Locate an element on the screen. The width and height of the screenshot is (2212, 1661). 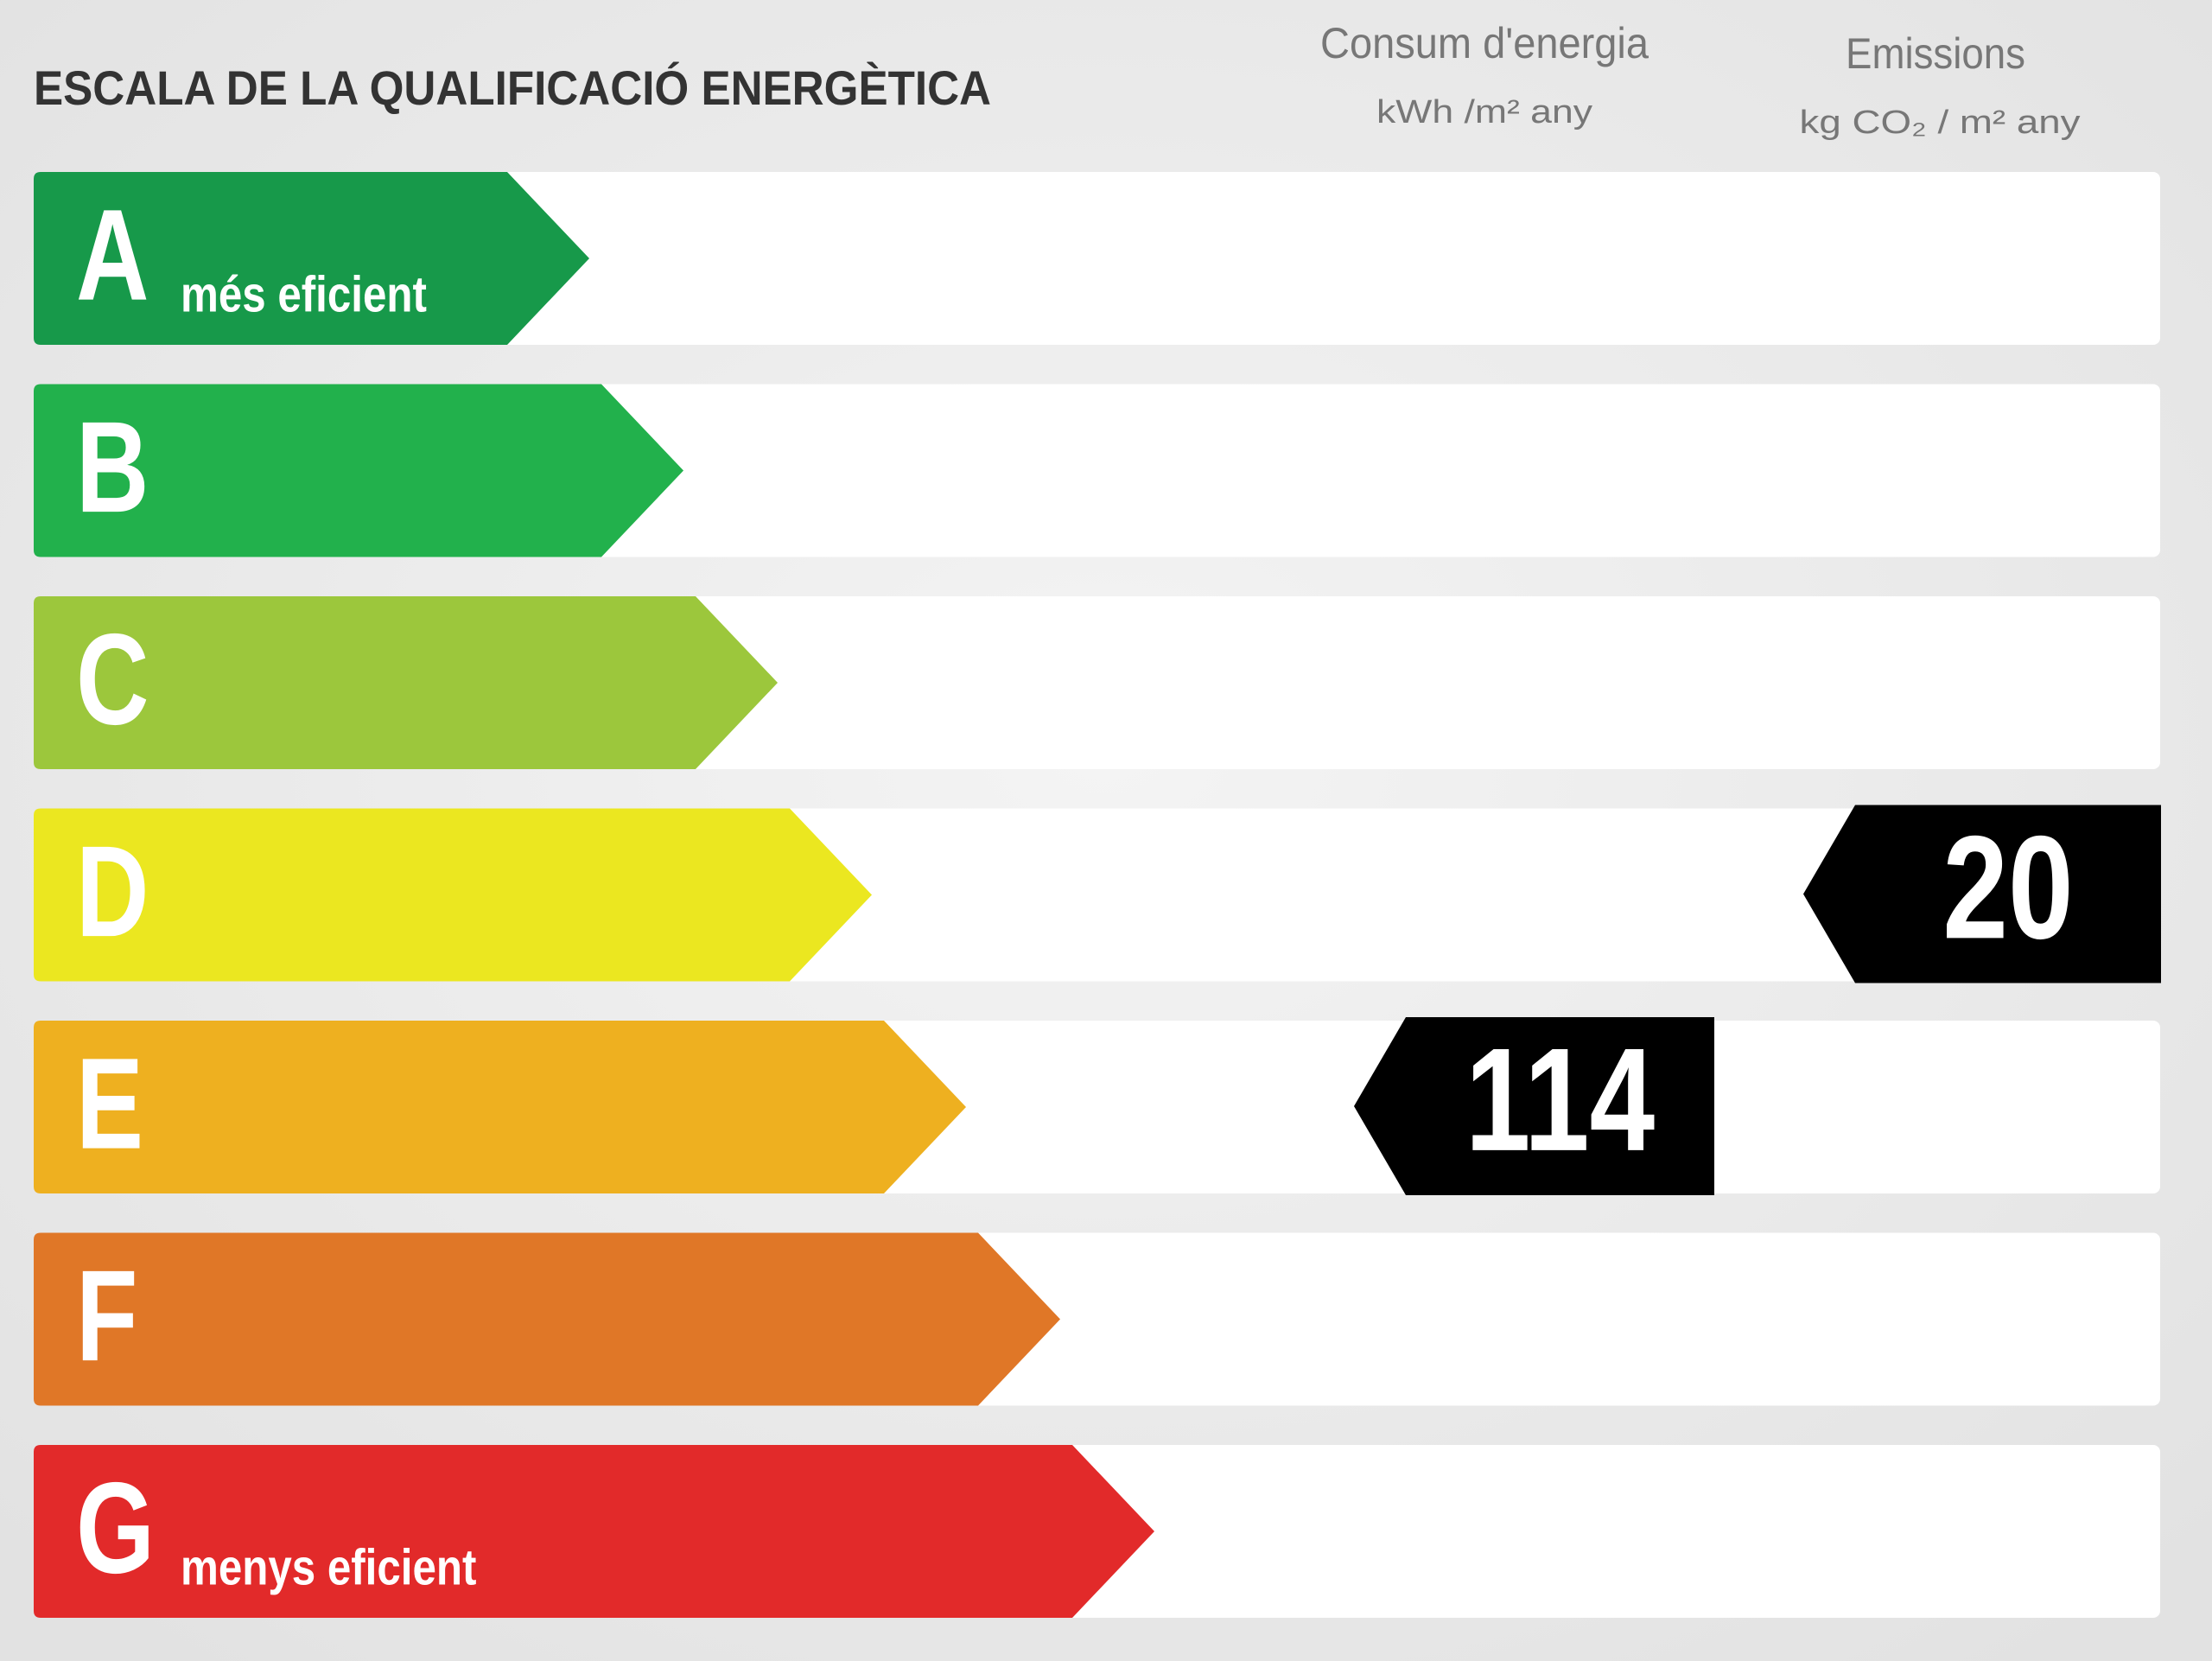
grade-letter: D is located at coordinates (112, 891).